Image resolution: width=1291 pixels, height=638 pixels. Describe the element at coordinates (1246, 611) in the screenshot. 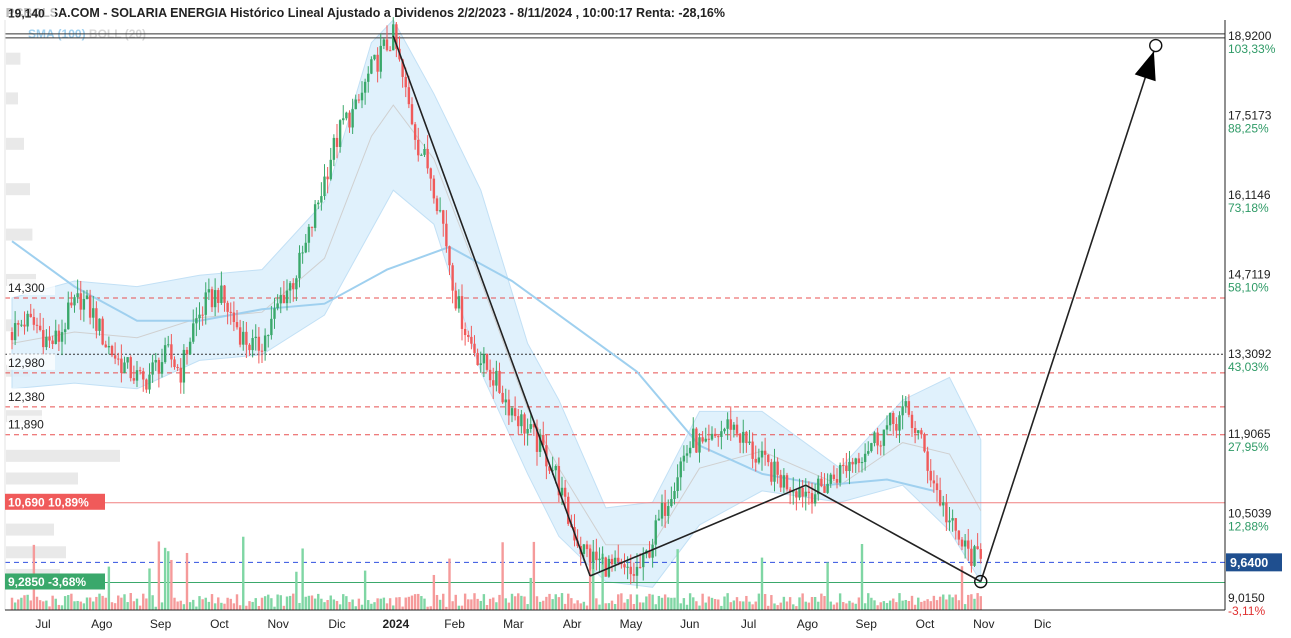

I see `y-tick-pct-label: -3,11%` at that location.